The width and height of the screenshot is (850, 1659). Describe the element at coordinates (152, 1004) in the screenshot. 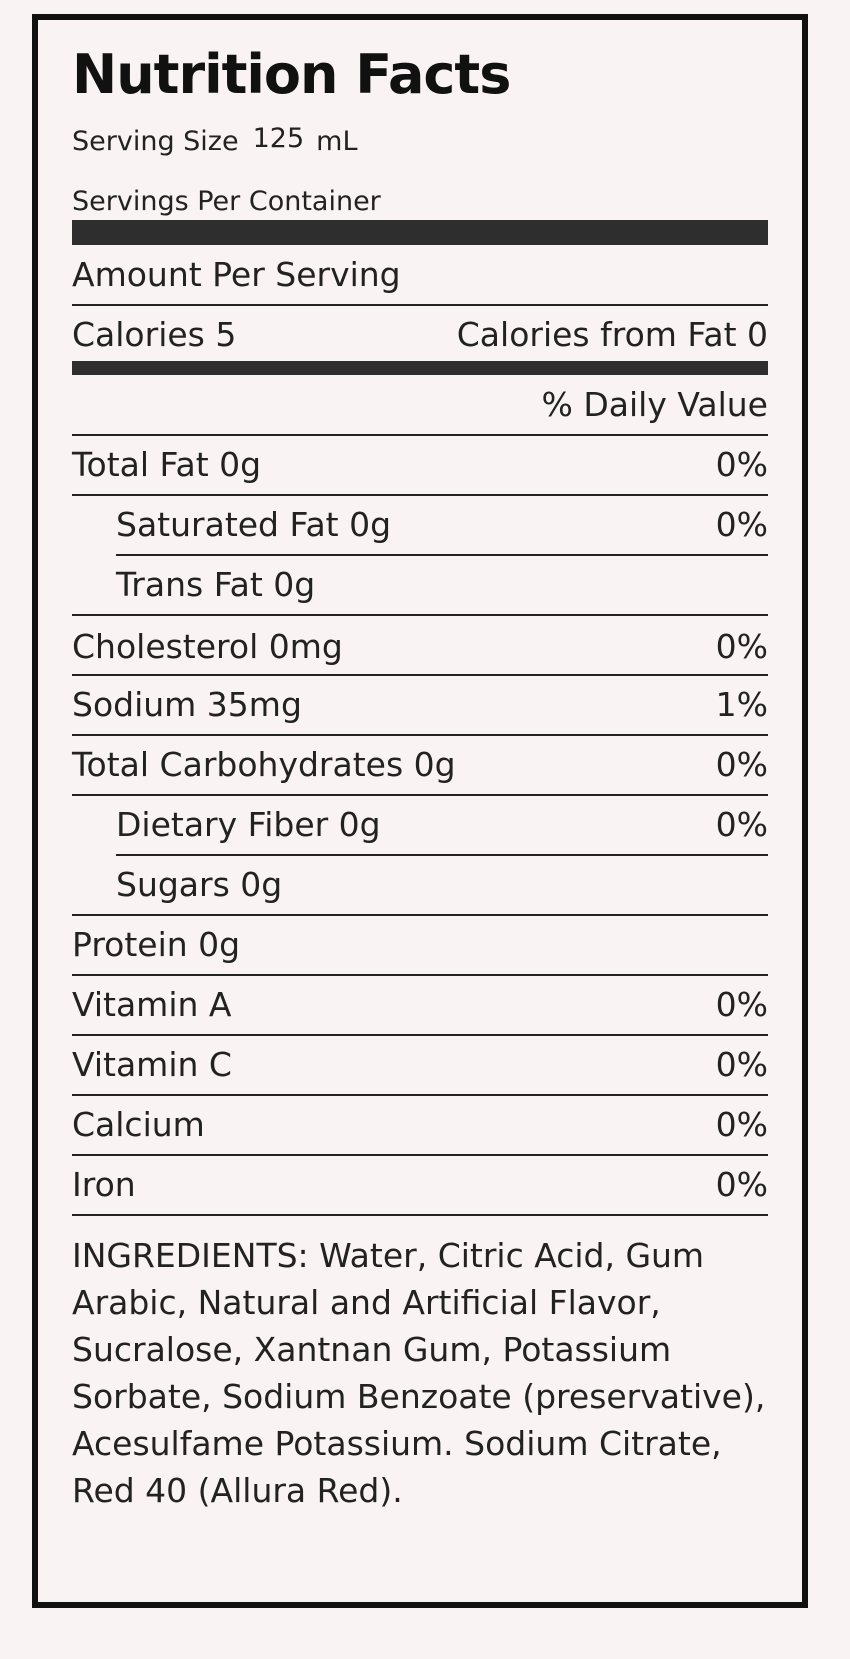

I see `vitamin-name: Vitamin A` at that location.